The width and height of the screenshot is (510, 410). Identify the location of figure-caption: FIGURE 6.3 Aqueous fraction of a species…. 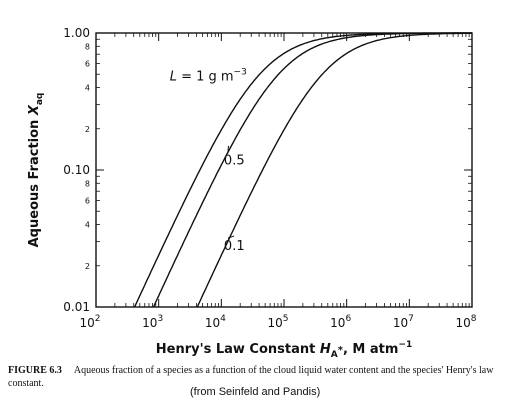
(258, 377).